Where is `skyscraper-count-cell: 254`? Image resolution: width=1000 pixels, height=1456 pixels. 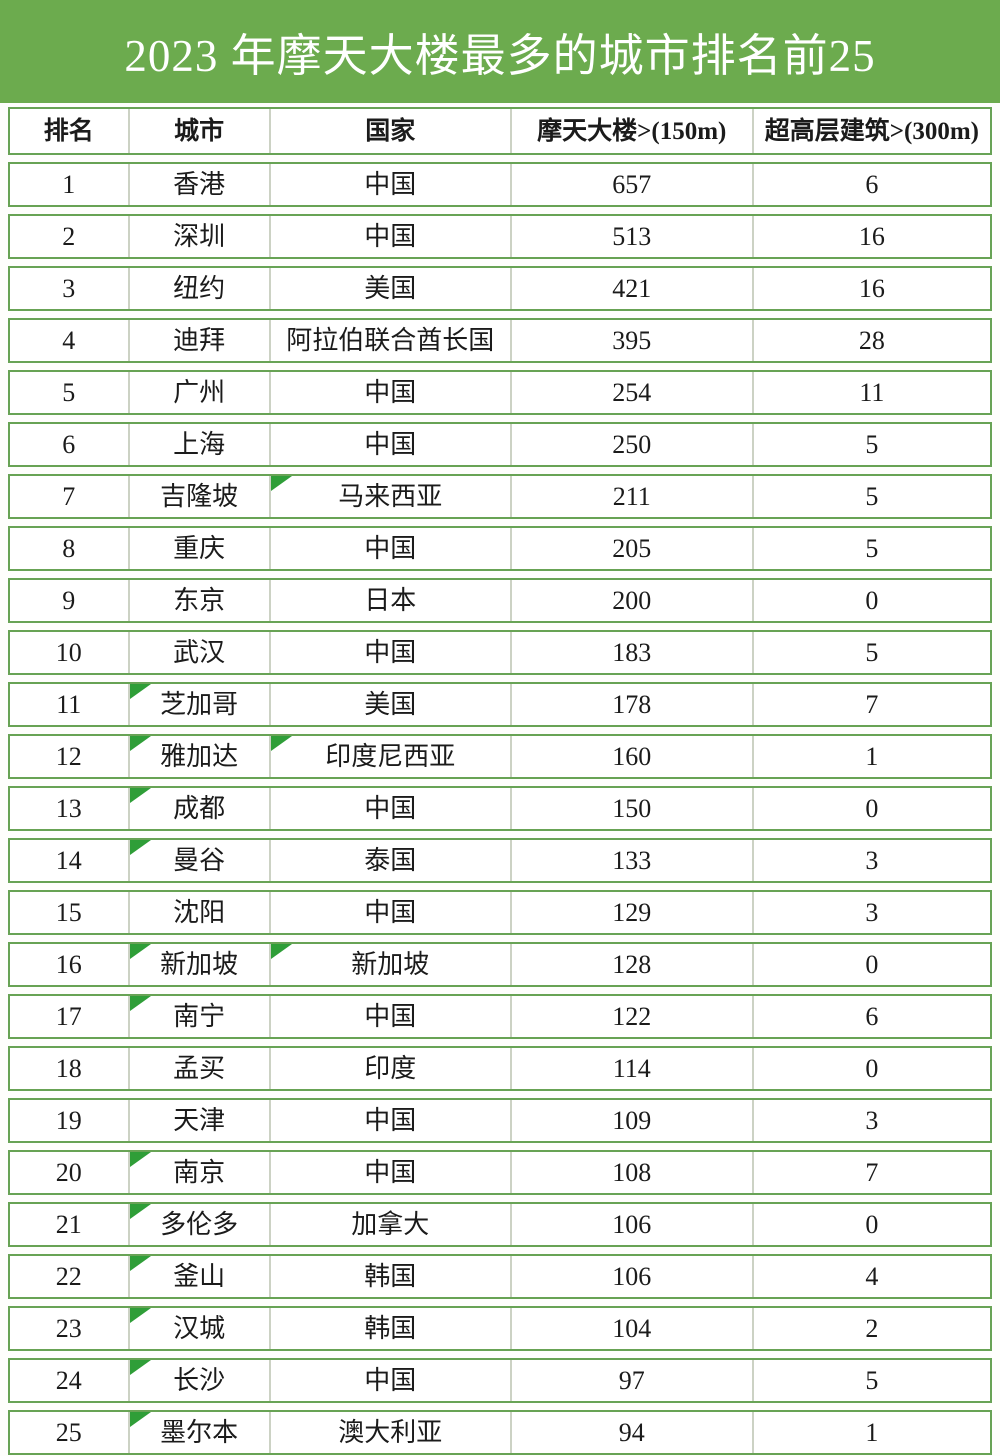
skyscraper-count-cell: 254 is located at coordinates (633, 392).